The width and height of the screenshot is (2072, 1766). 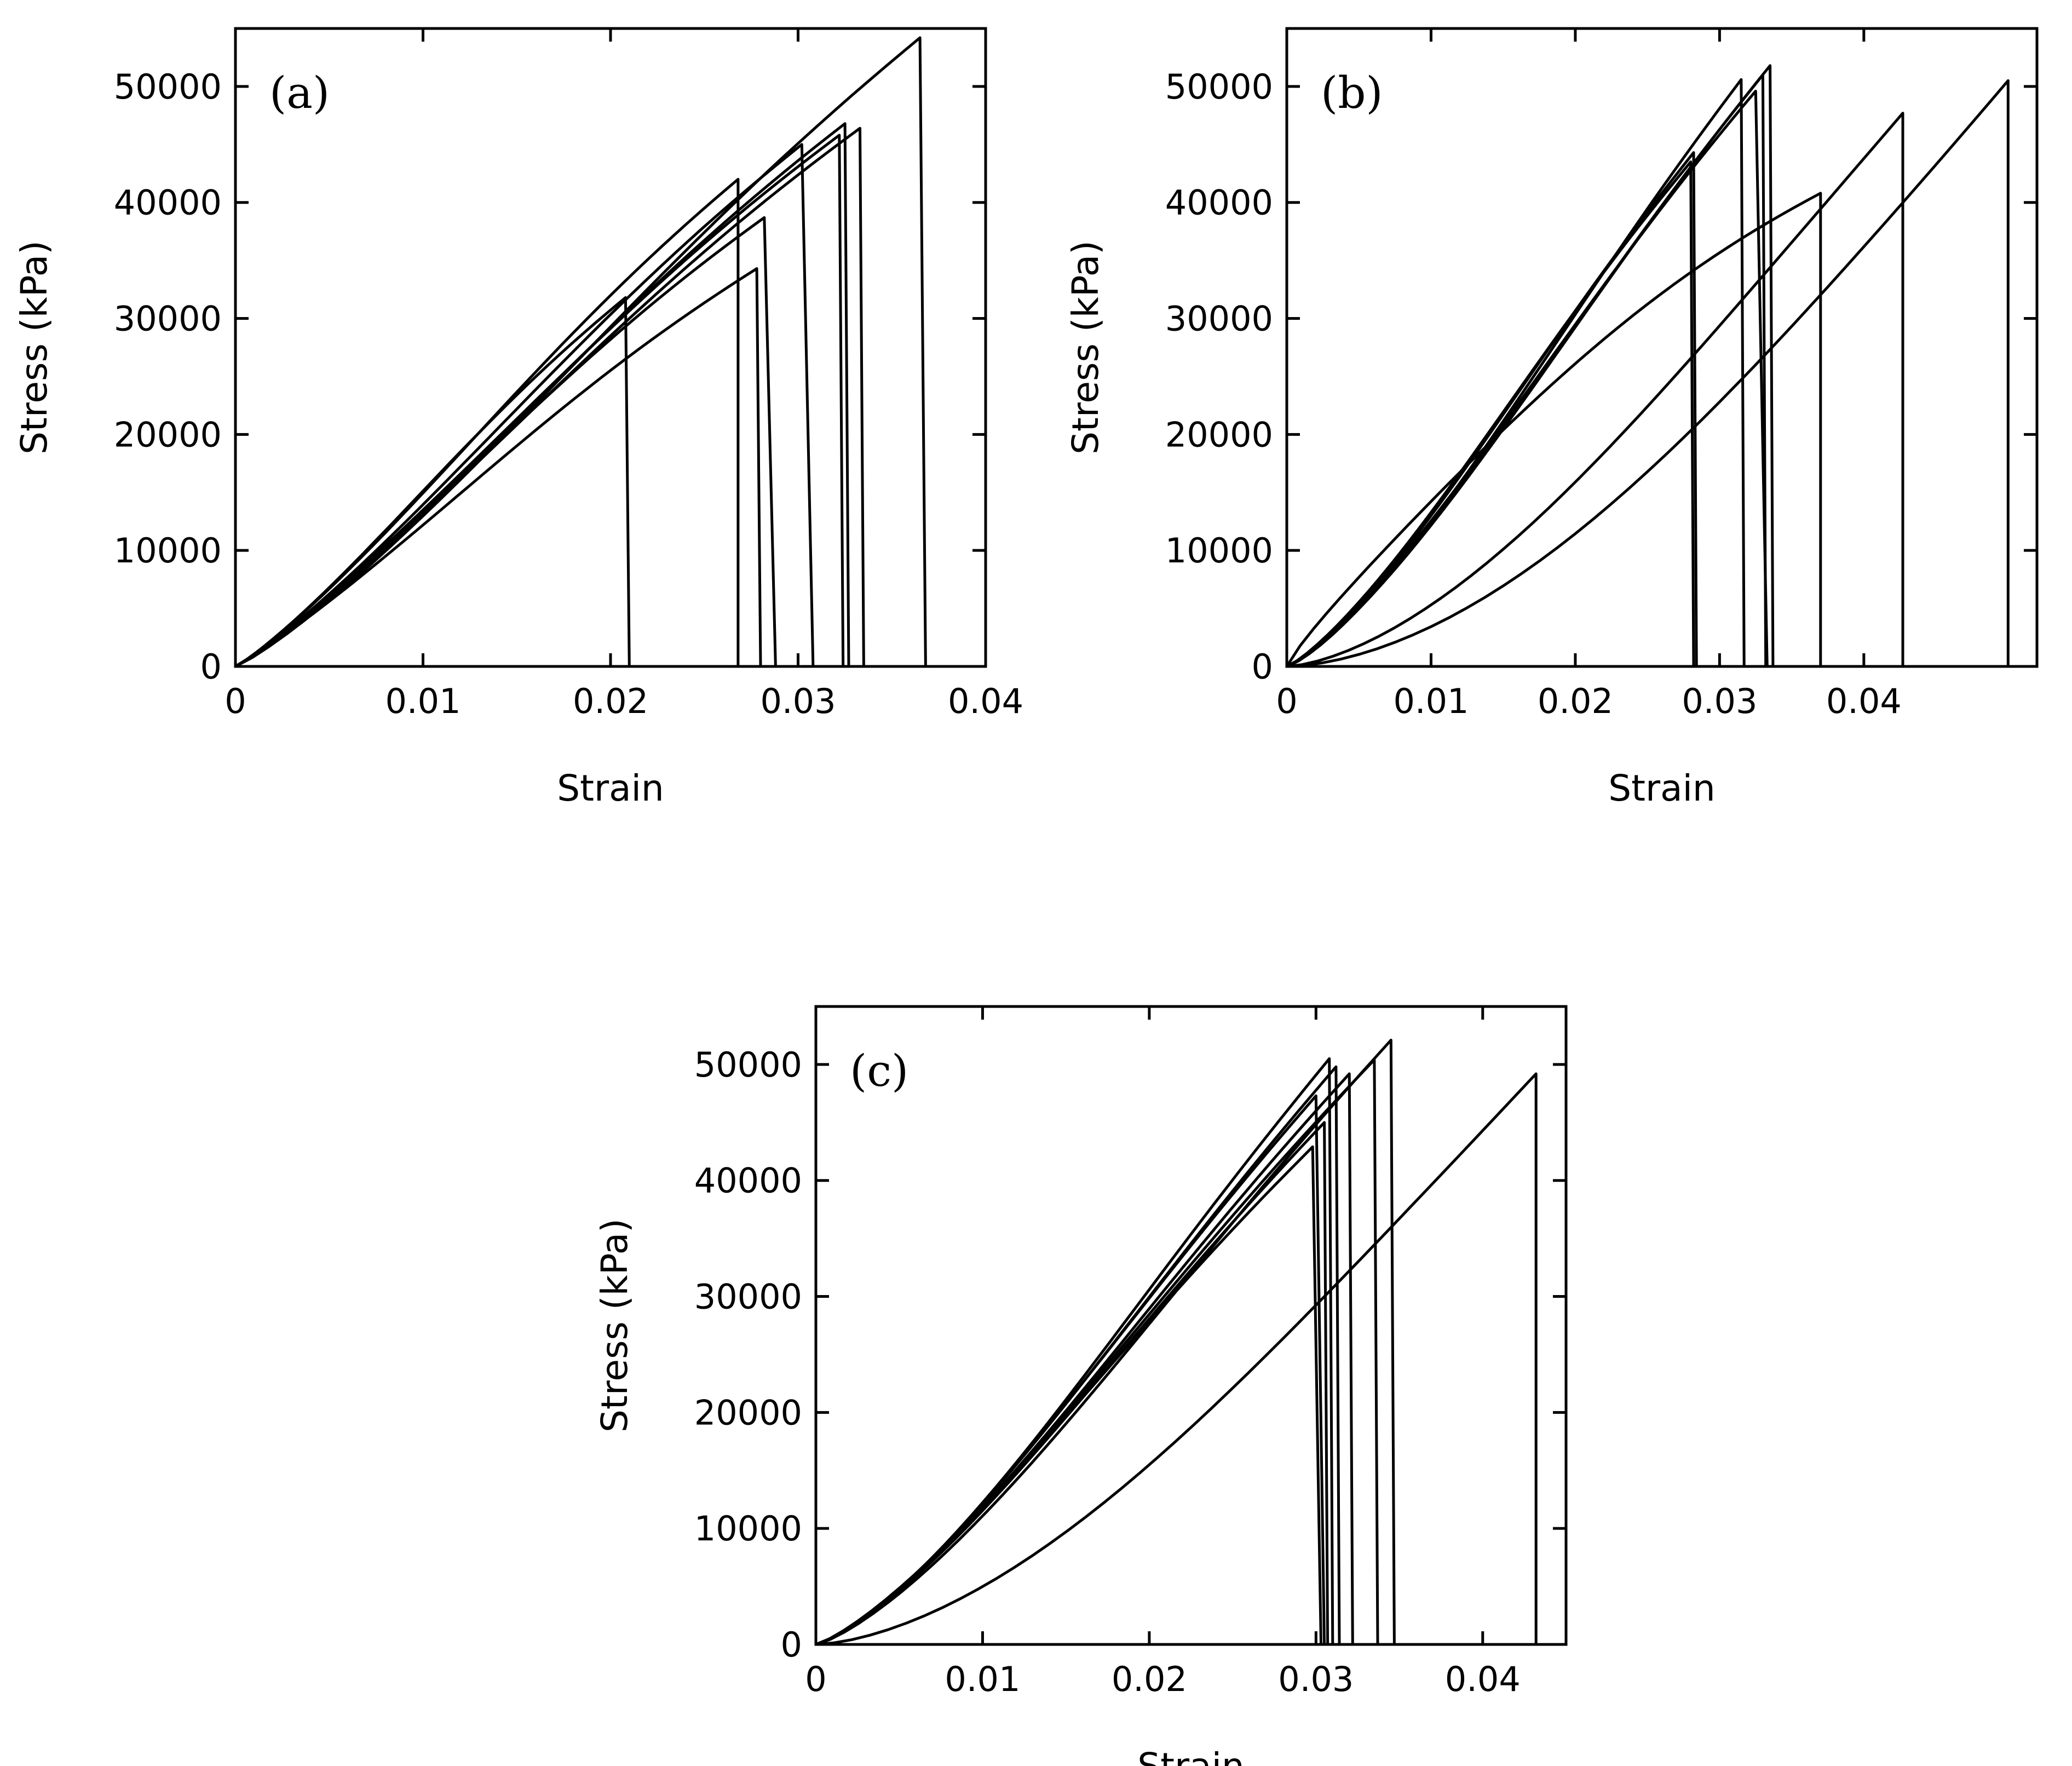 What do you see at coordinates (299, 93) in the screenshot?
I see `panel-label: (a)` at bounding box center [299, 93].